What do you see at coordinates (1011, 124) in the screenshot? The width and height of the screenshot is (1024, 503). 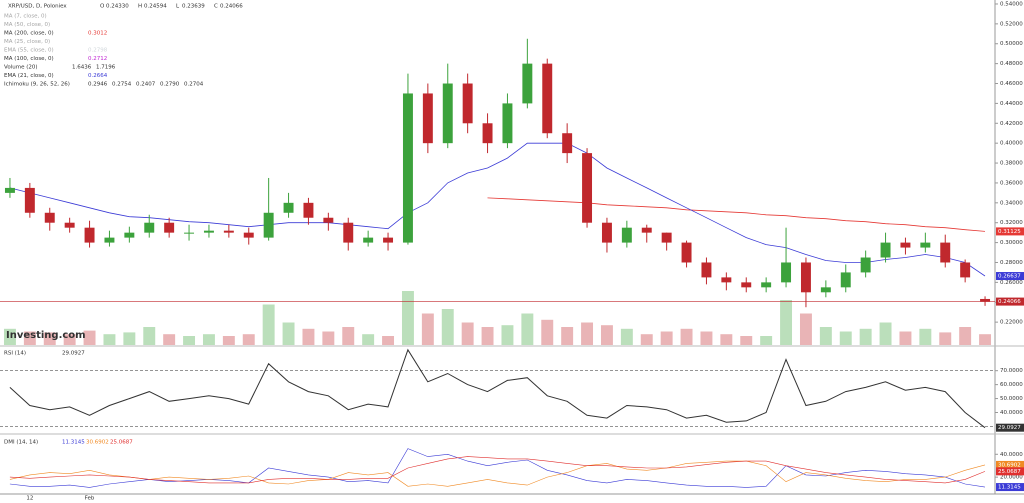 I see `y-tick-label: 0.42000` at bounding box center [1011, 124].